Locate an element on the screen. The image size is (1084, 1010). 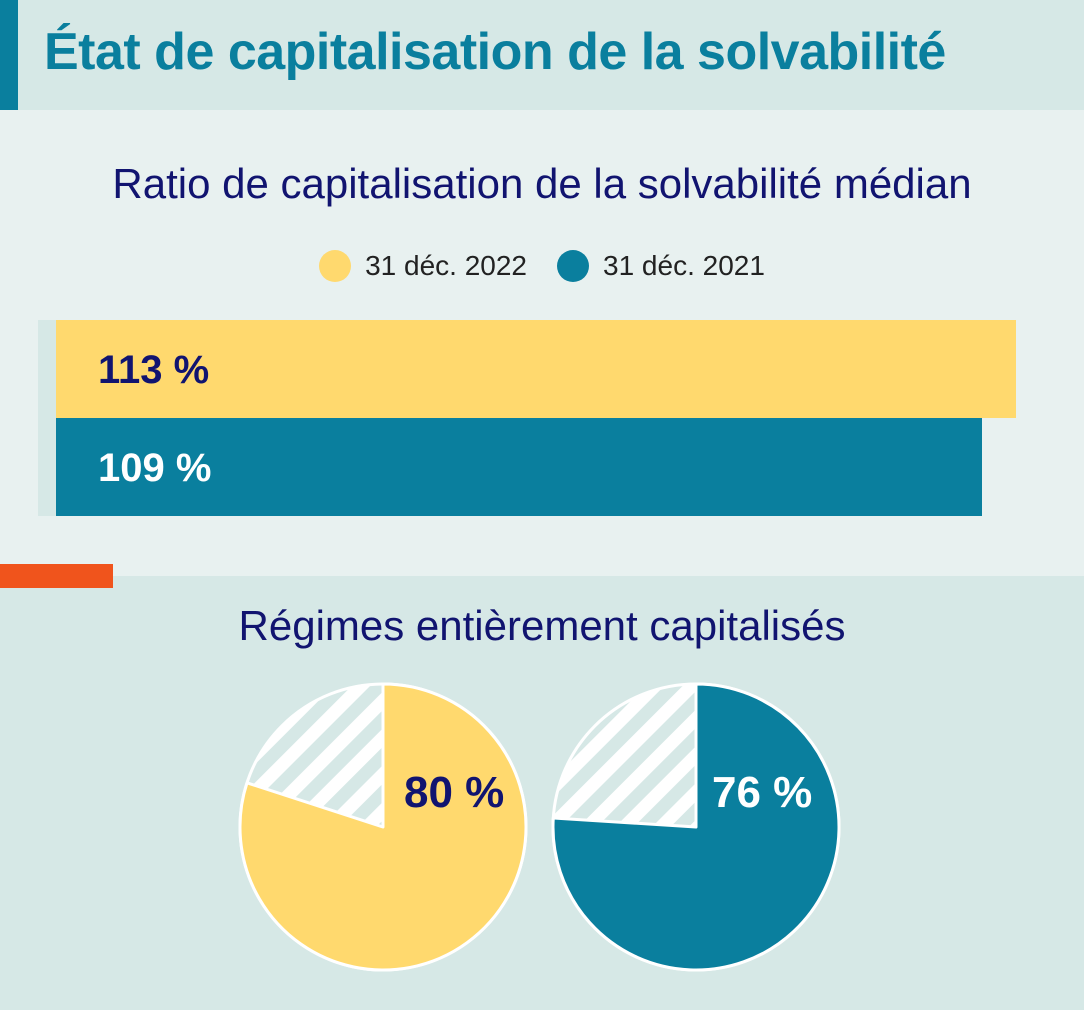
pie-2021 is located at coordinates (696, 827).